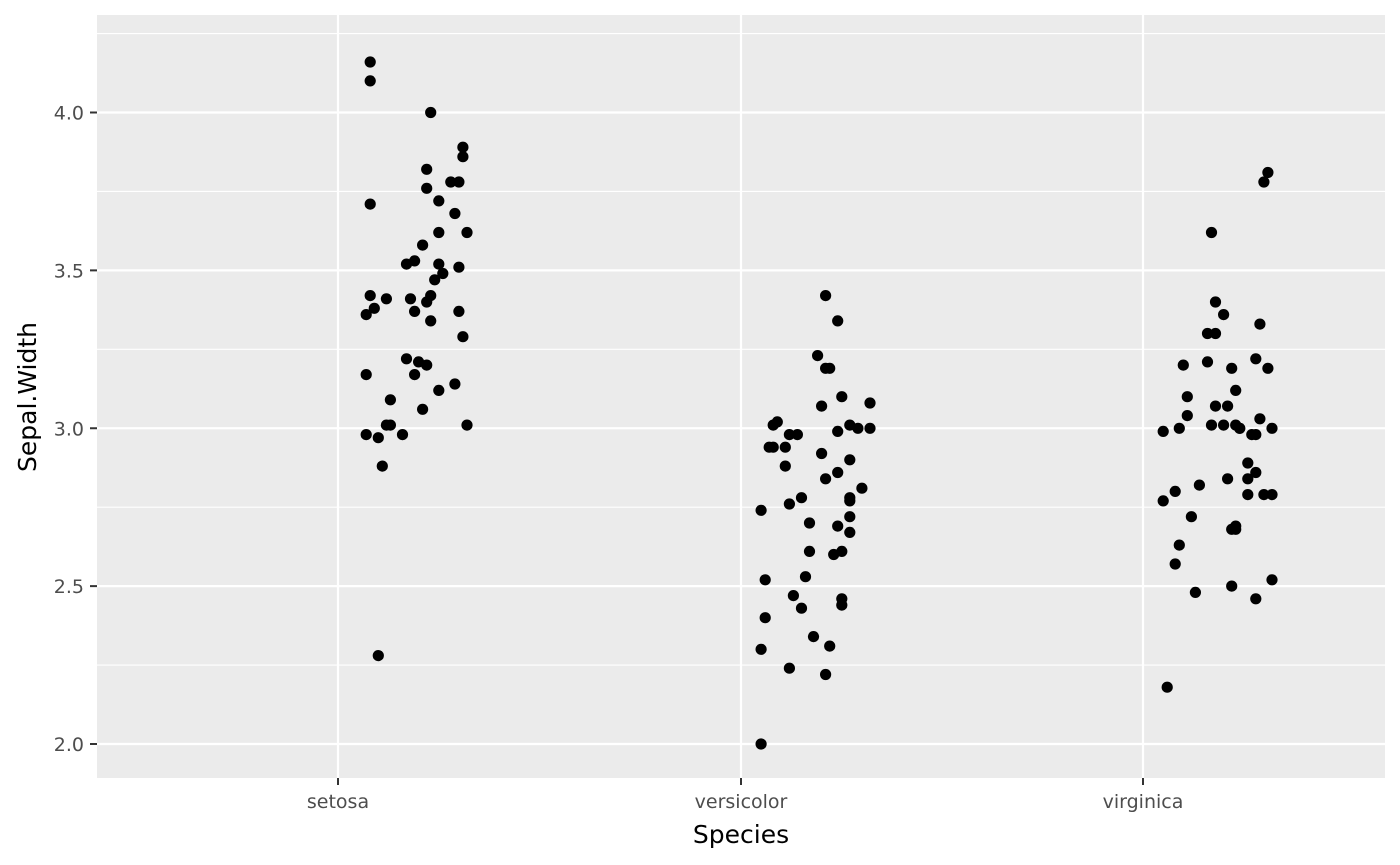  What do you see at coordinates (27, 397) in the screenshot?
I see `y-axis-title: Sepal.Width` at bounding box center [27, 397].